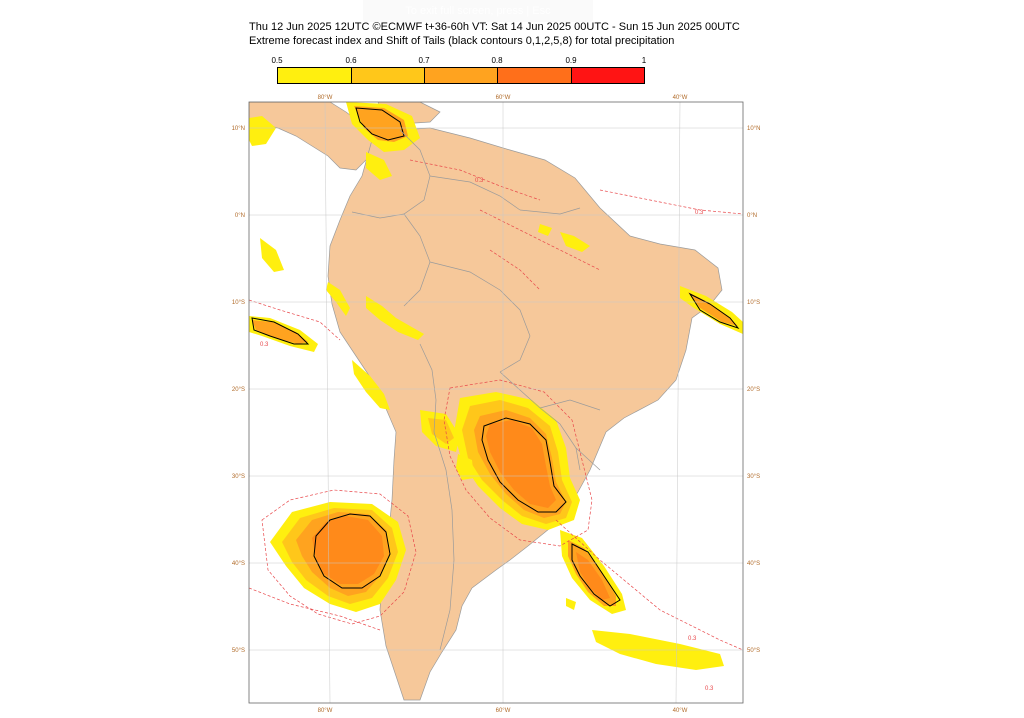 This screenshot has width=1024, height=718. I want to click on colorbar-tick: 1, so click(644, 60).